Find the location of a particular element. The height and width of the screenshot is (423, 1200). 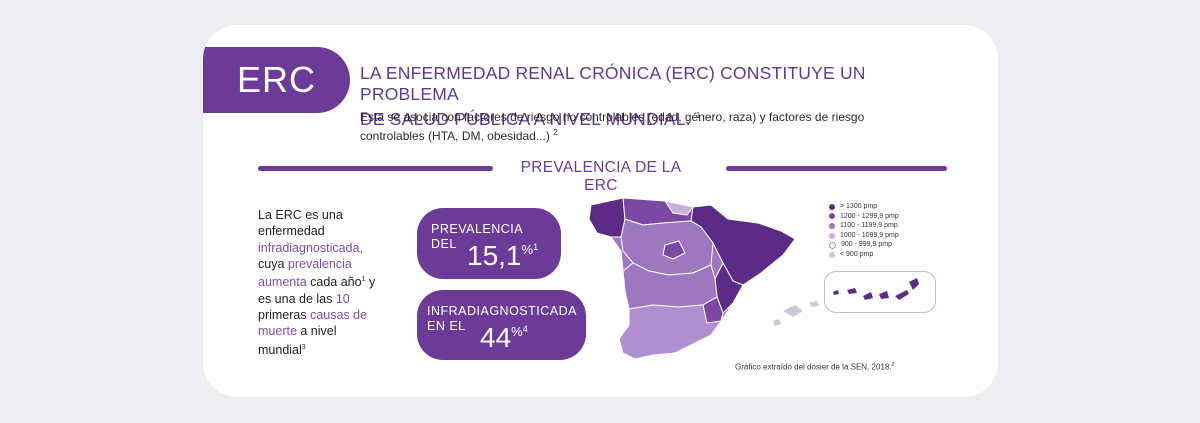

description-ref: 2 is located at coordinates (555, 132).